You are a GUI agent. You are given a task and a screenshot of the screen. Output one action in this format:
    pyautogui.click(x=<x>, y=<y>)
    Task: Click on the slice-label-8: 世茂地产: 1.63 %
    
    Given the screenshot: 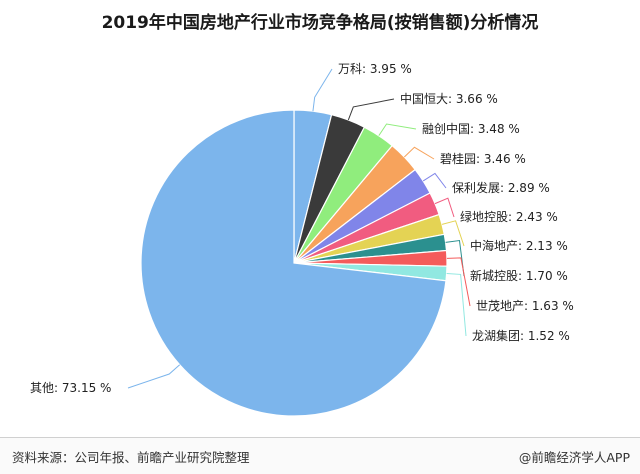 What is the action you would take?
    pyautogui.click(x=525, y=306)
    